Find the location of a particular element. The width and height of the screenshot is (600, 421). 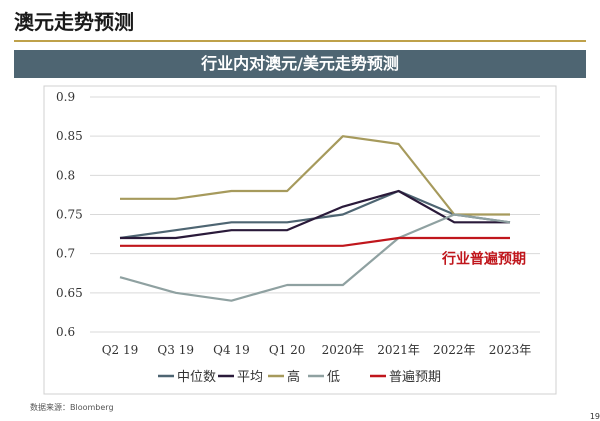

y-tick-label: 0.7 is located at coordinates (65, 254).